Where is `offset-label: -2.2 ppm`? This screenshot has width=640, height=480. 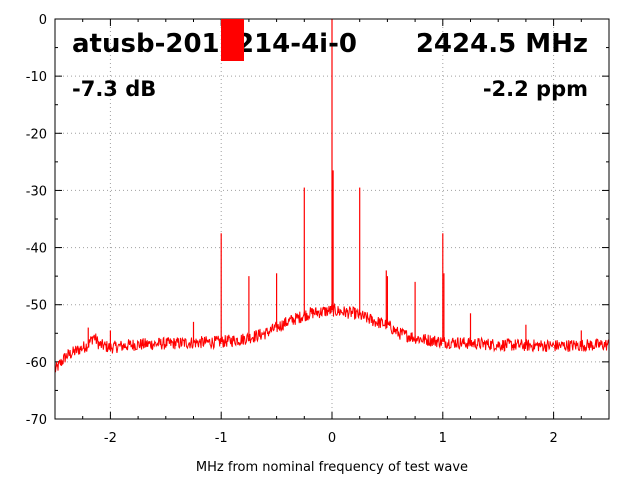 offset-label: -2.2 ppm is located at coordinates (535, 89).